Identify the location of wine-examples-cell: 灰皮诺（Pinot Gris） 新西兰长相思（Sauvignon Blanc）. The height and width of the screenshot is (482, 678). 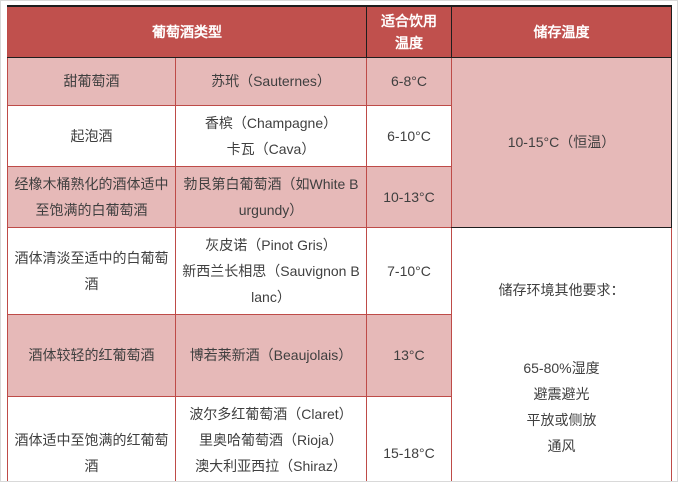
(271, 270).